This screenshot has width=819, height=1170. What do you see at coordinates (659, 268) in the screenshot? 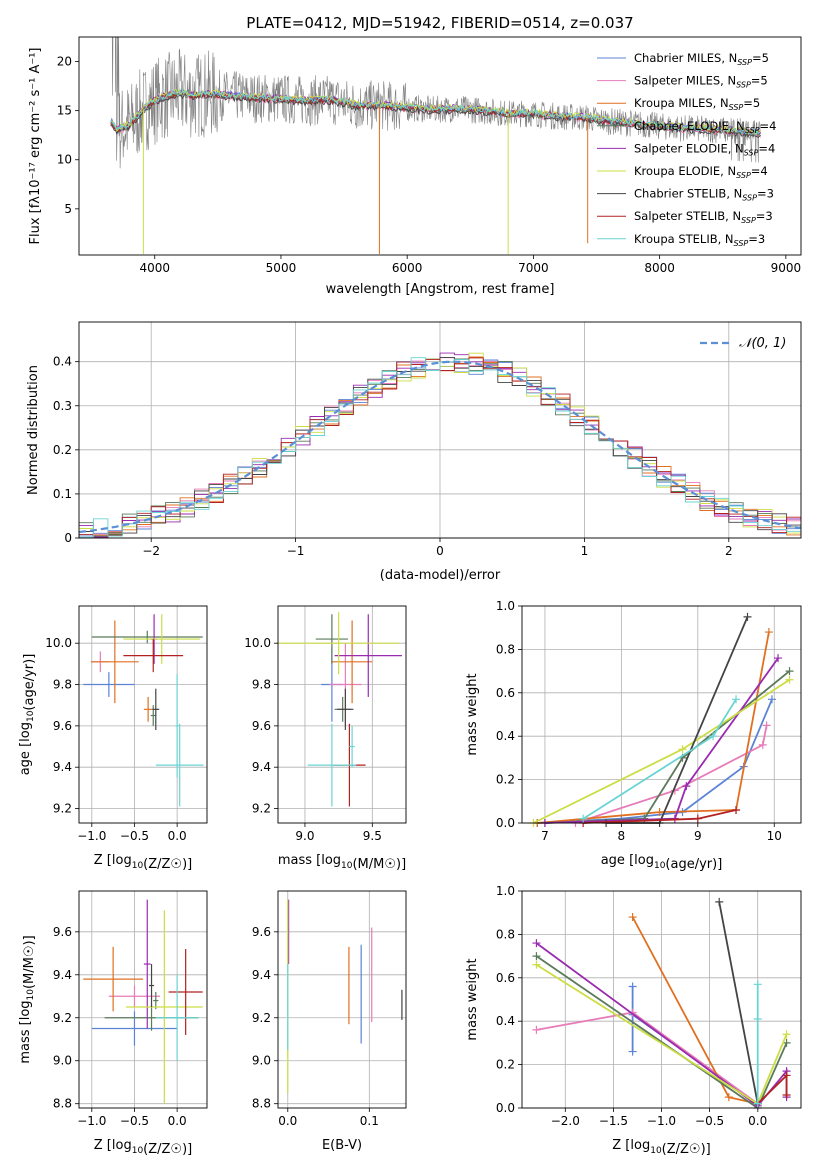
I see `x-tick-label: 8000` at bounding box center [659, 268].